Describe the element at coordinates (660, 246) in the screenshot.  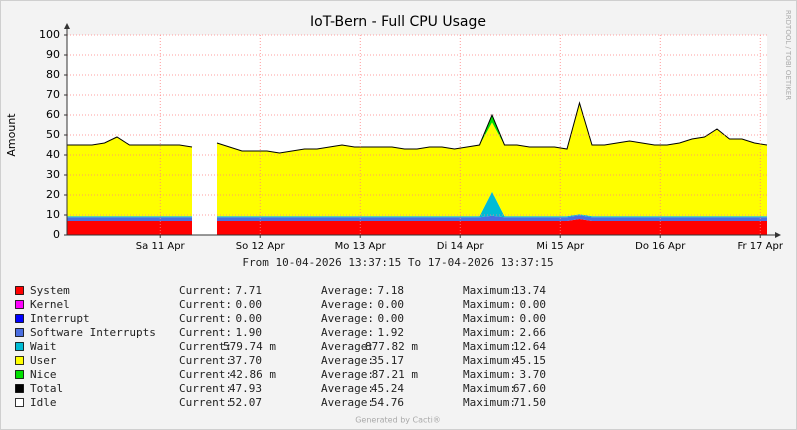
I see `x-tick-label: Do 16 Apr` at that location.